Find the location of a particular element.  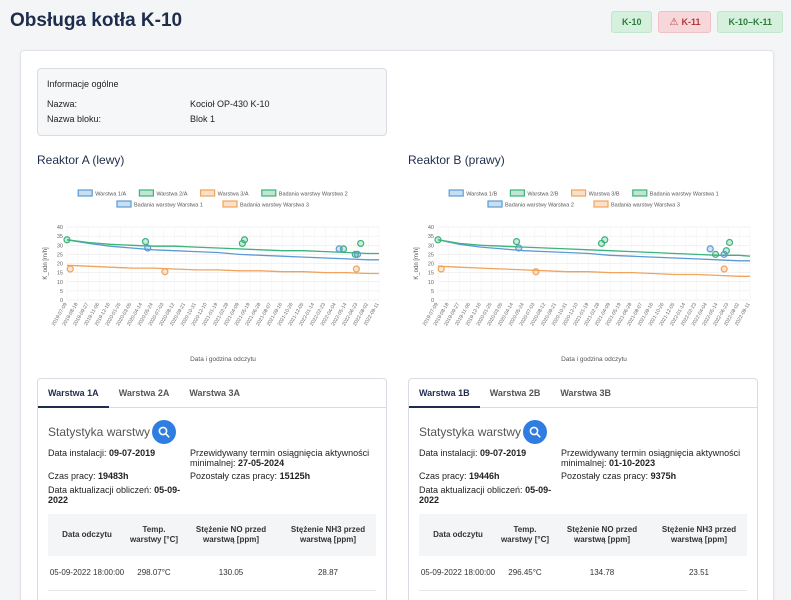

reactor-a-worktime: Czas pracy: 19483h is located at coordinates (118, 476).